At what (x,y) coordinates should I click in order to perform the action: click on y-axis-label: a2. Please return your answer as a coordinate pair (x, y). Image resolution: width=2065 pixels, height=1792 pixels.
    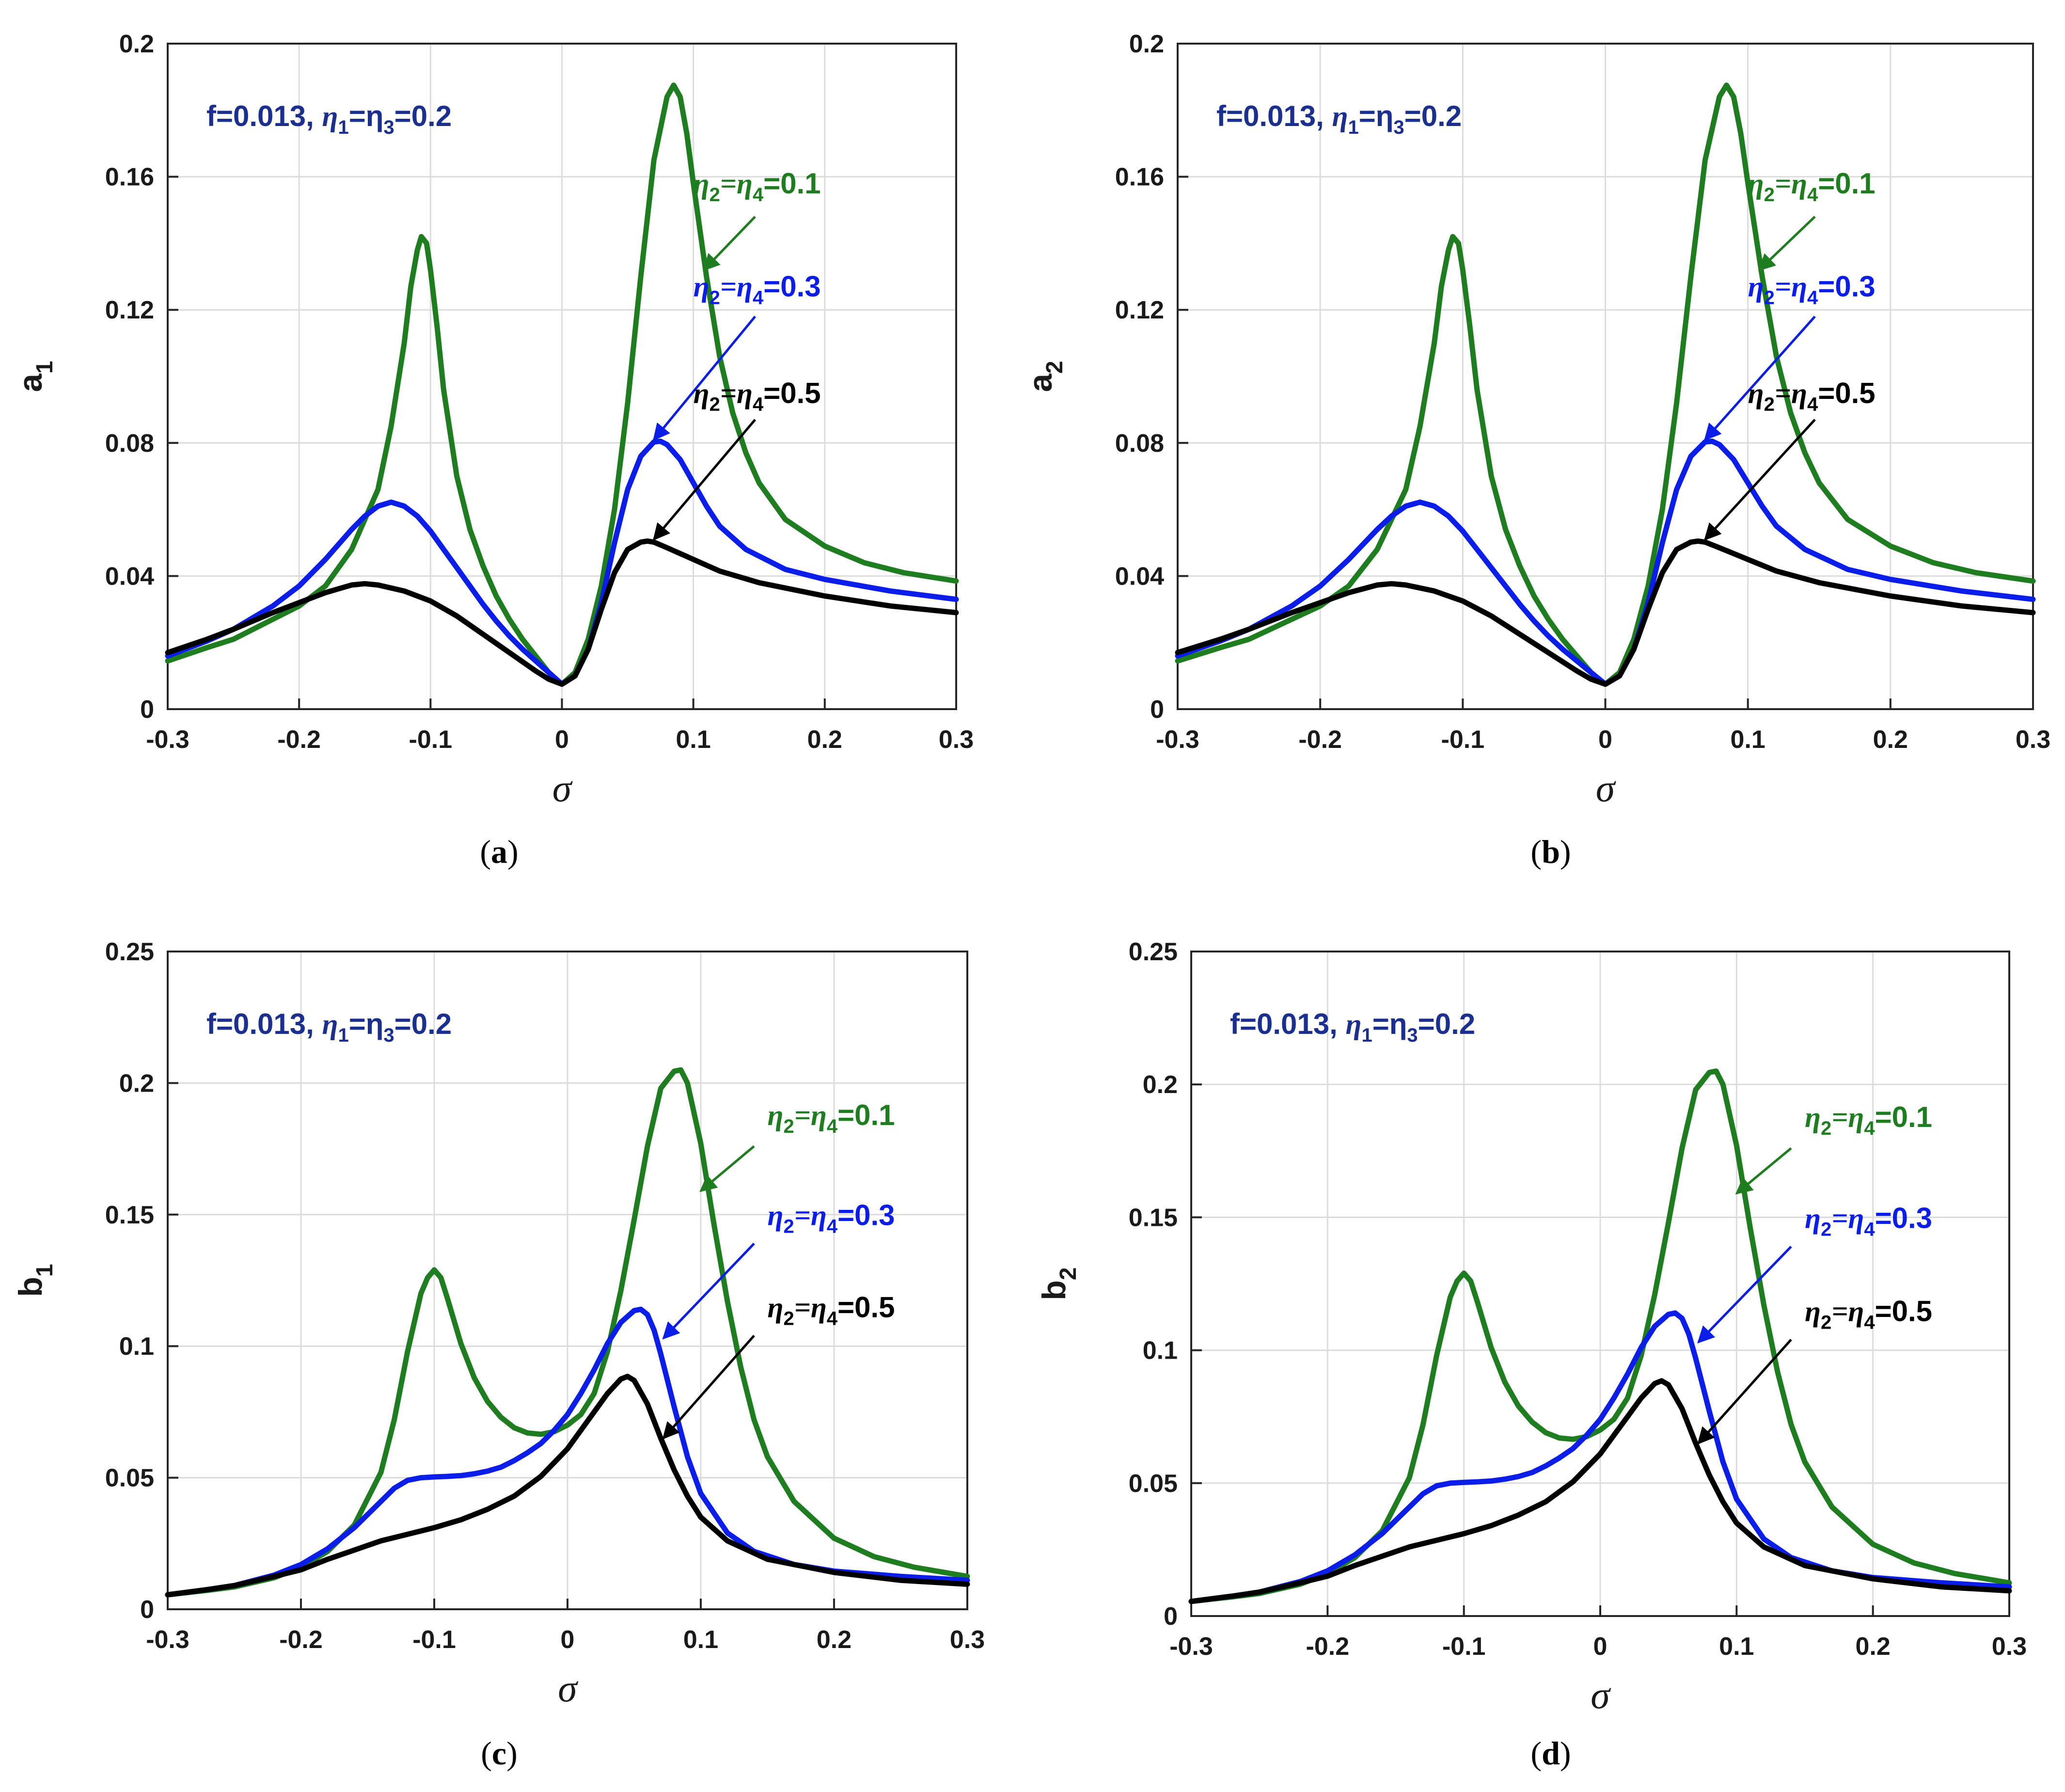
    Looking at the image, I should click on (1045, 376).